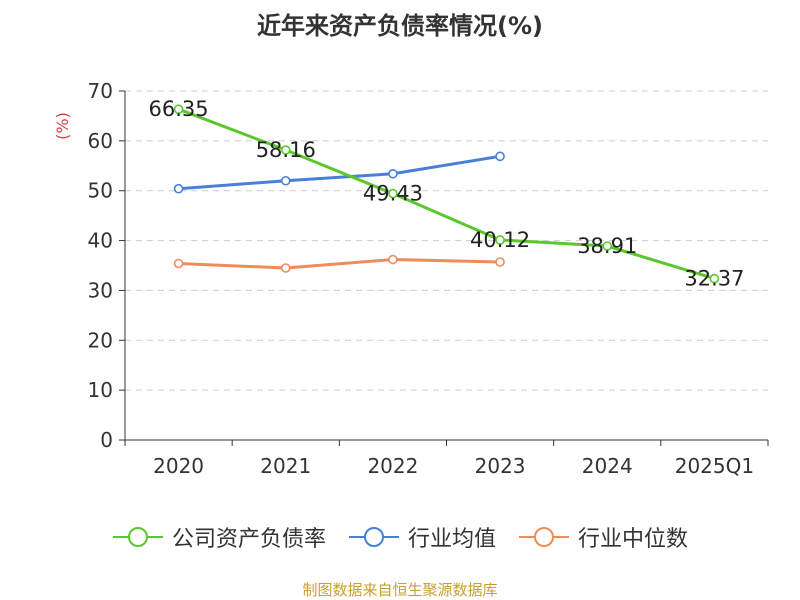 The height and width of the screenshot is (600, 800). I want to click on data-label: 38.91, so click(607, 246).